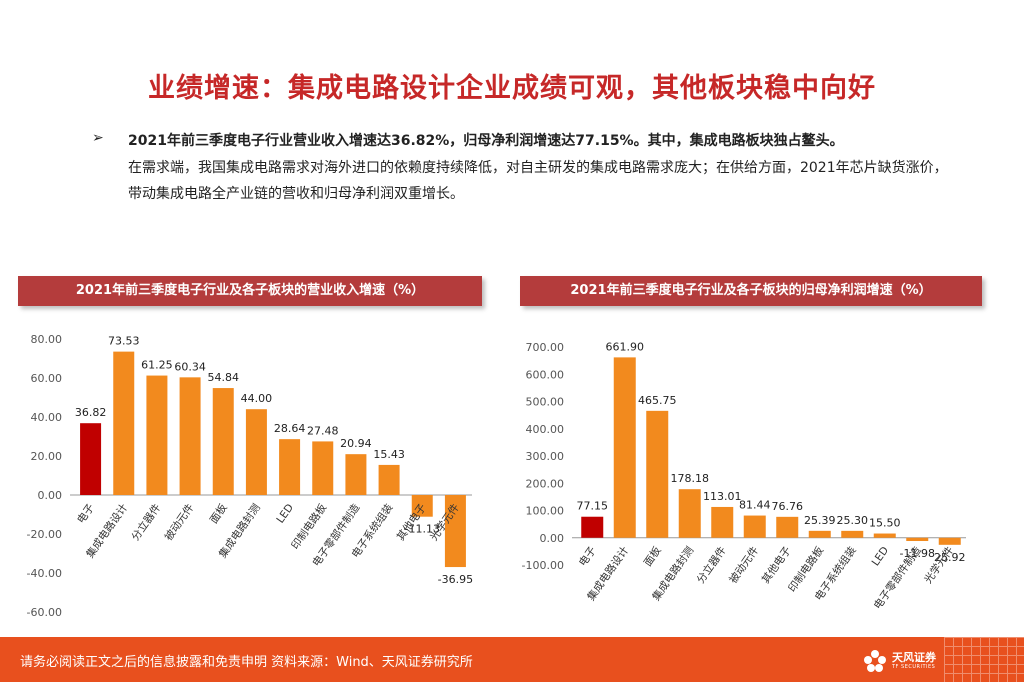  I want to click on y-tick-label: -40.00, so click(44, 573).